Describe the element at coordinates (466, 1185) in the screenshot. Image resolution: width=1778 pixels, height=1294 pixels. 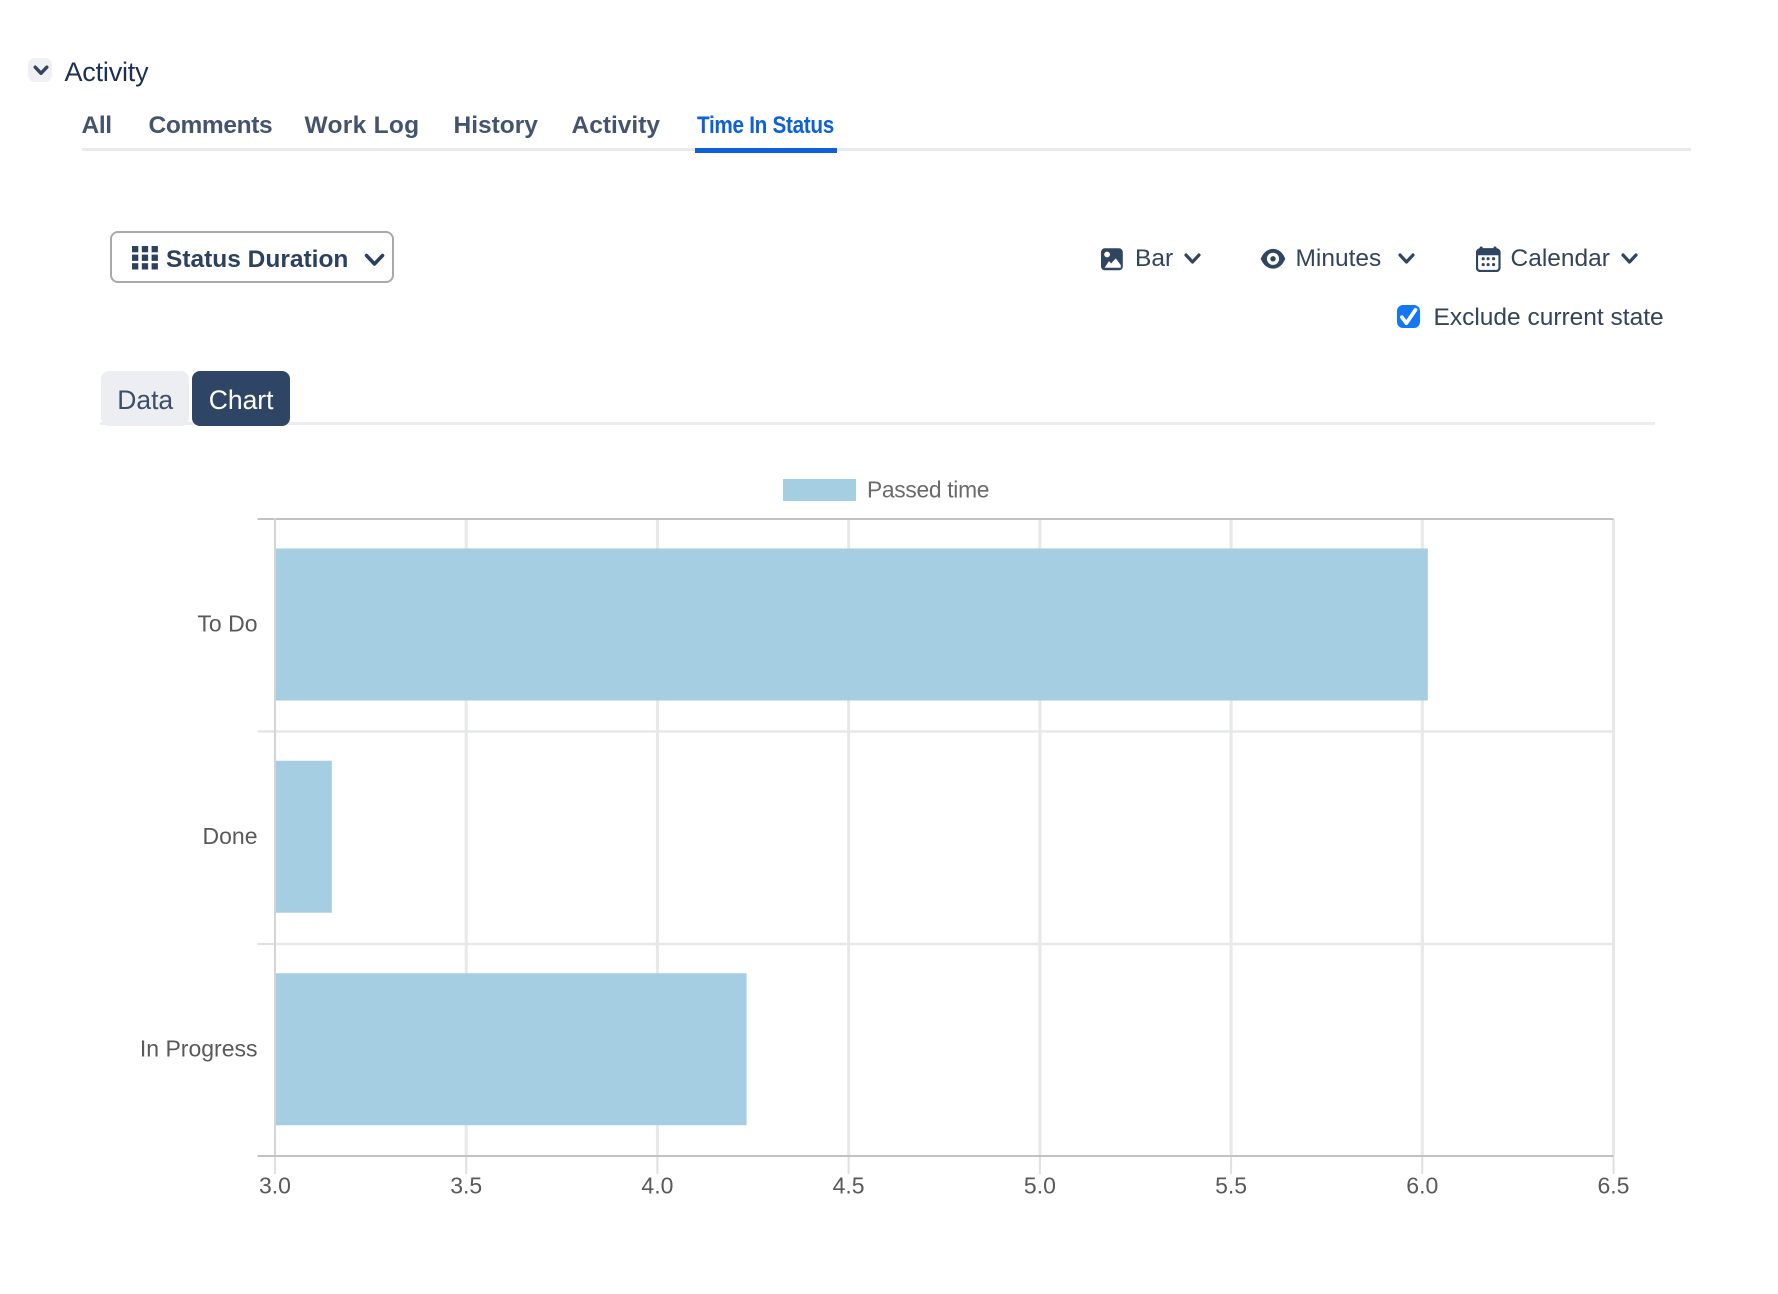
I see `svg-text: 3.5` at that location.